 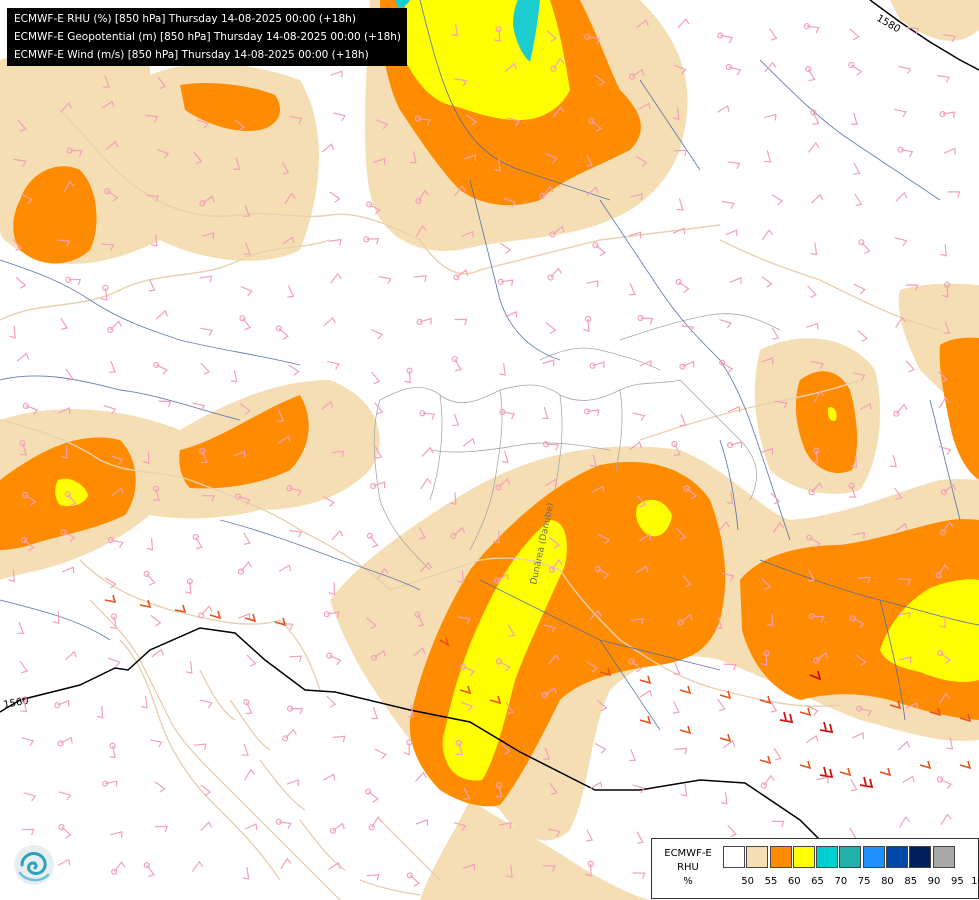 What do you see at coordinates (841, 881) in the screenshot?
I see `legend-tick-label: 70` at bounding box center [841, 881].